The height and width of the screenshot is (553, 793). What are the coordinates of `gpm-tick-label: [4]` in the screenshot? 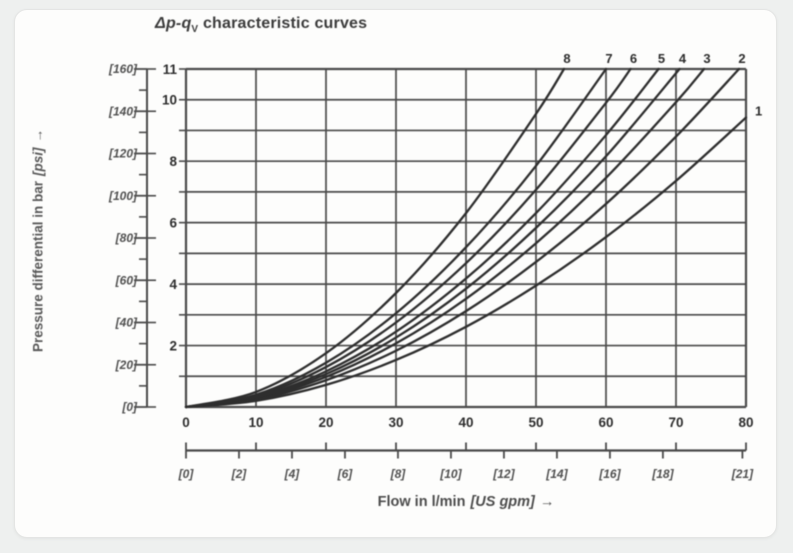 It's located at (292, 474).